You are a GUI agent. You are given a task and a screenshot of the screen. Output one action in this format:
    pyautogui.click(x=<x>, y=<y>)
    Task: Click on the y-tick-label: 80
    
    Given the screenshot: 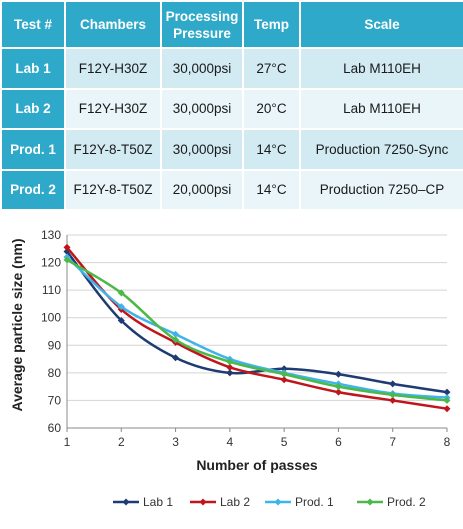 What is the action you would take?
    pyautogui.click(x=55, y=373)
    